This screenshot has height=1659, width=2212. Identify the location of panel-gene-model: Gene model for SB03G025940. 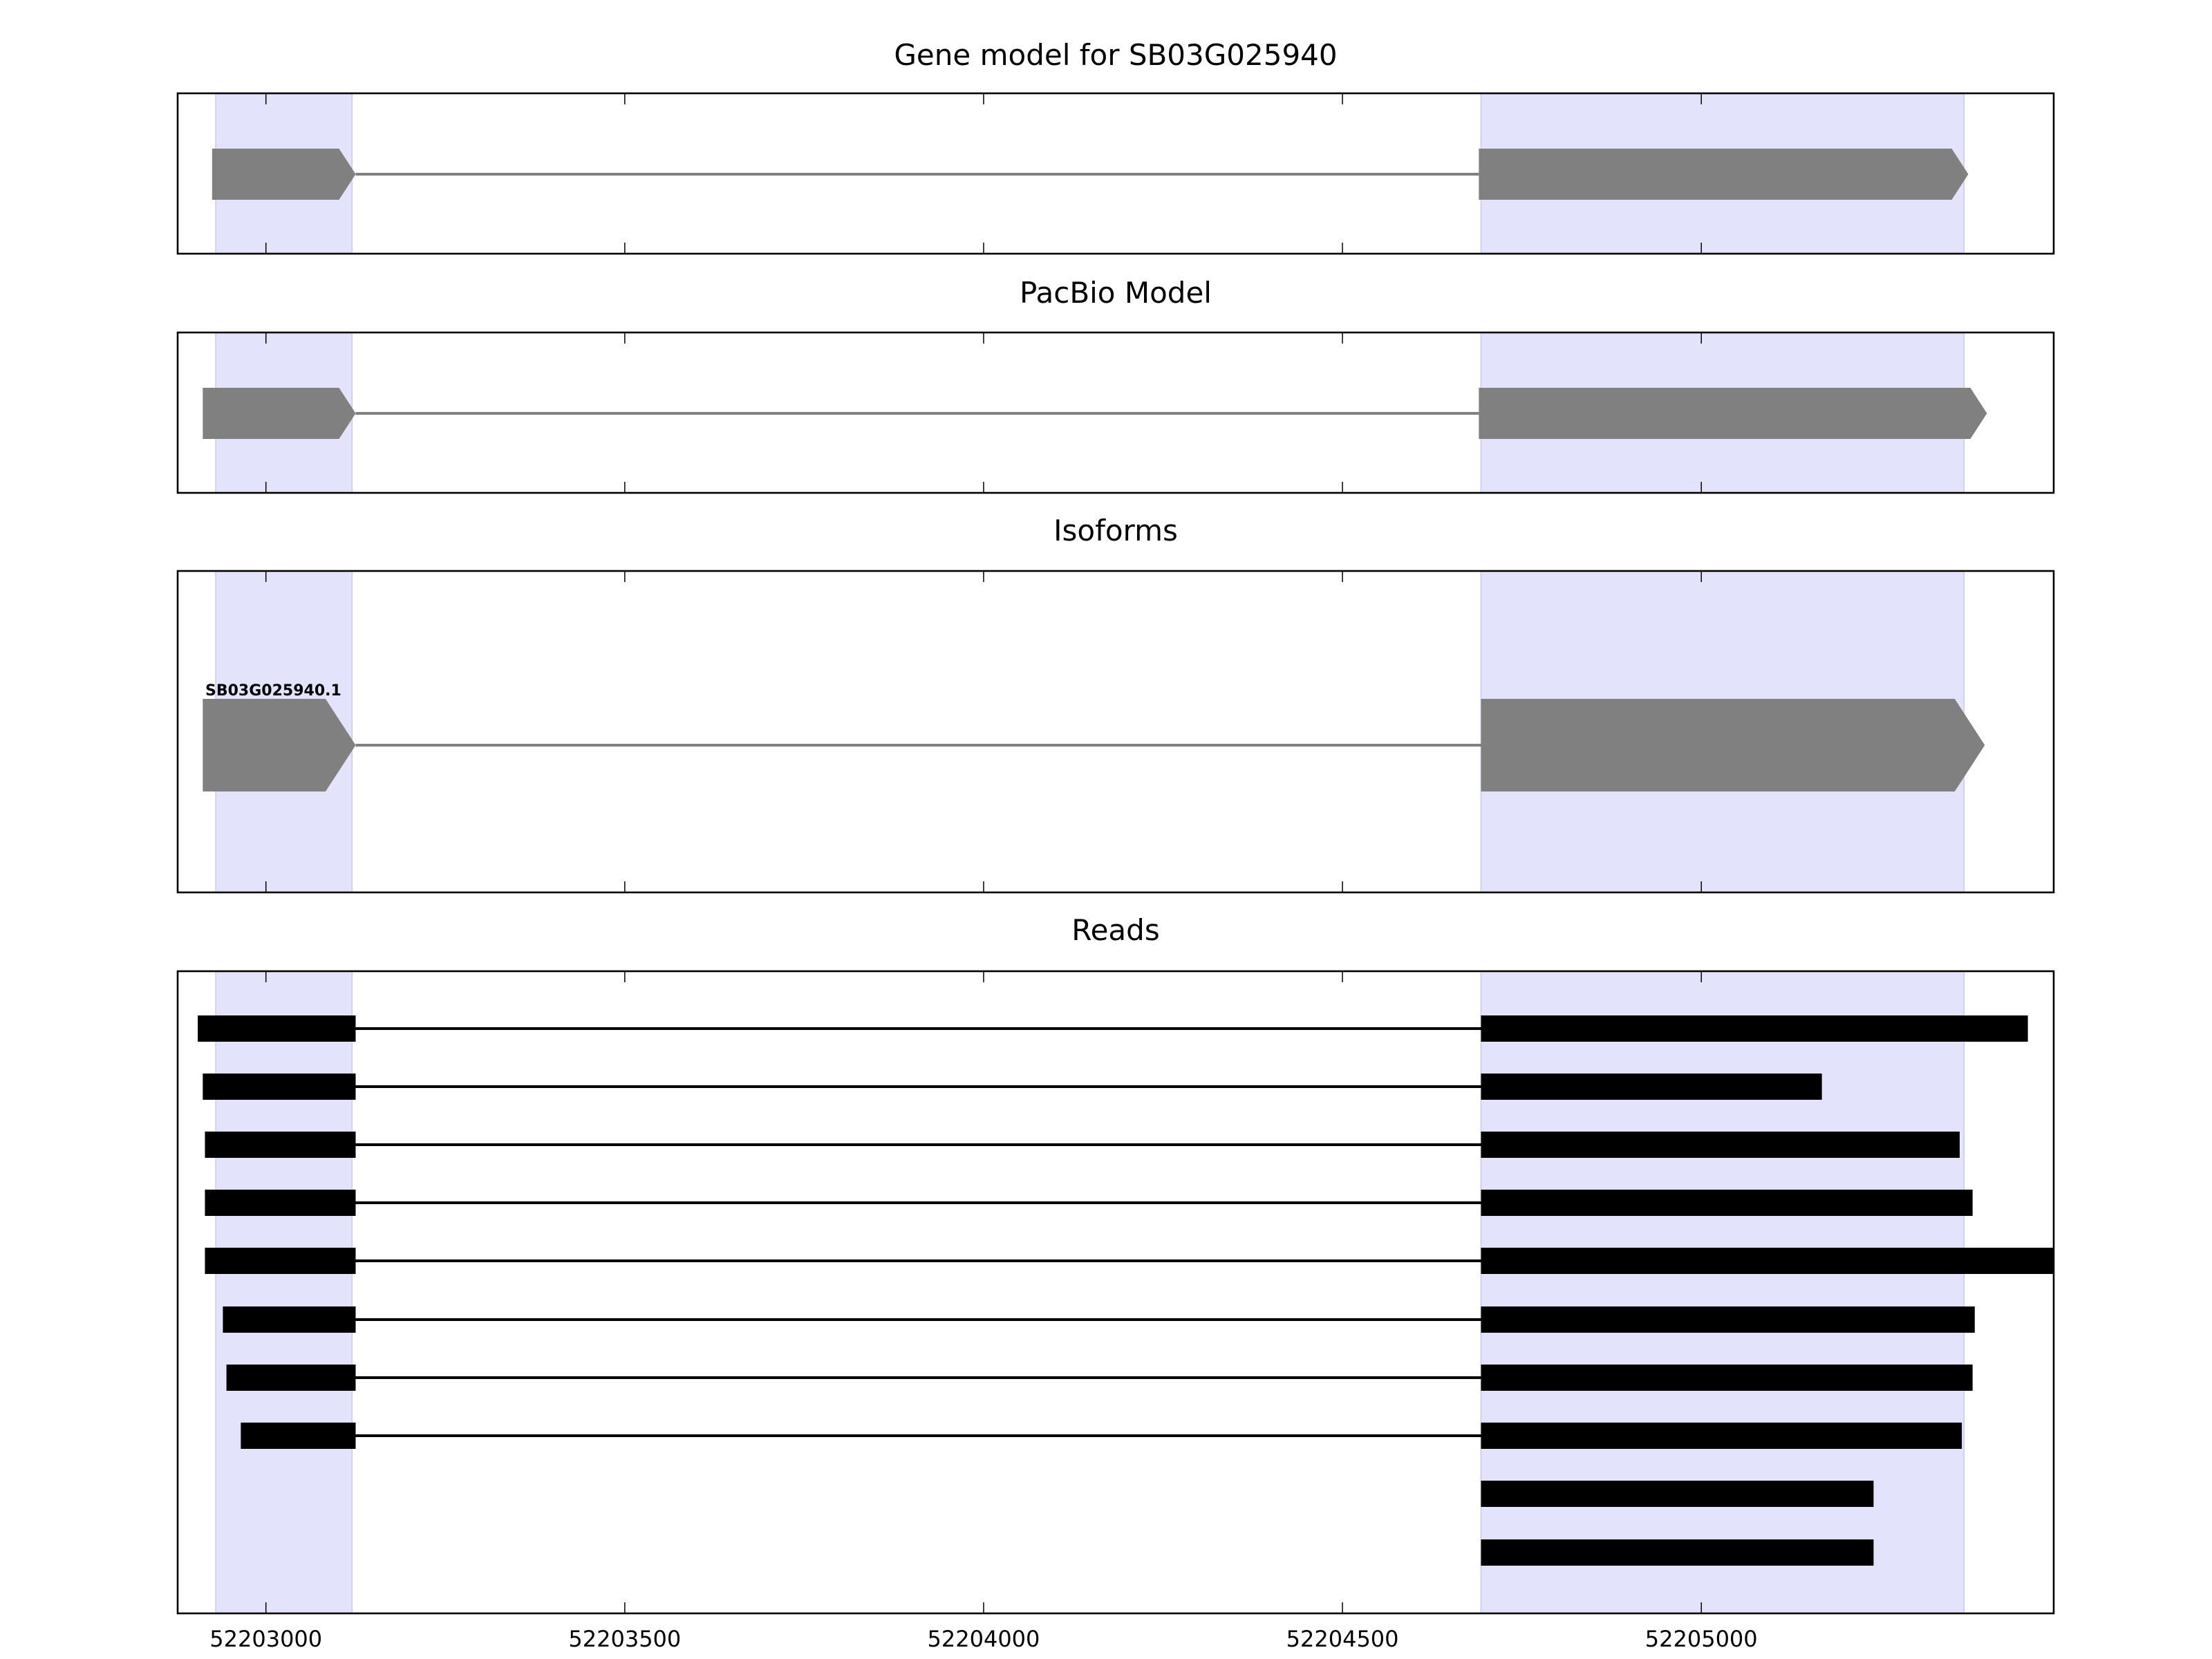
(1115, 146).